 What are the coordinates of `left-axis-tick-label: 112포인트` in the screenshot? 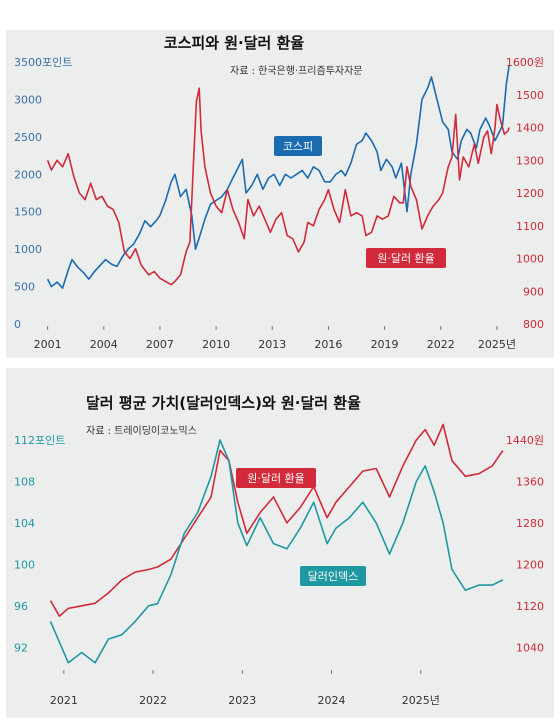 It's located at (39, 440).